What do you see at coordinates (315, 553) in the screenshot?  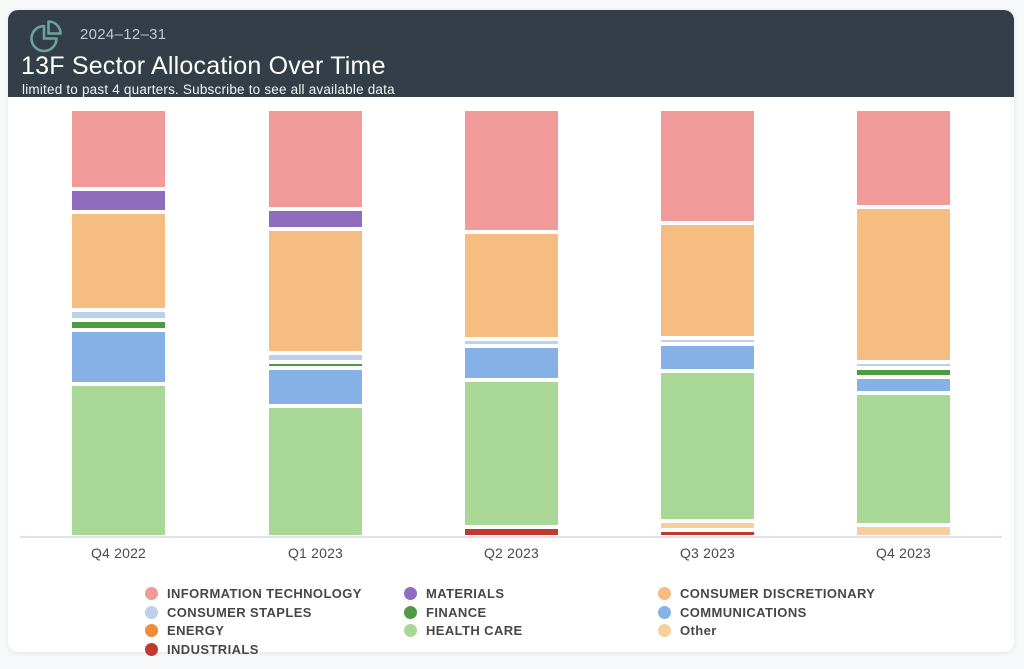 I see `x-axis-label: Q1 2023` at bounding box center [315, 553].